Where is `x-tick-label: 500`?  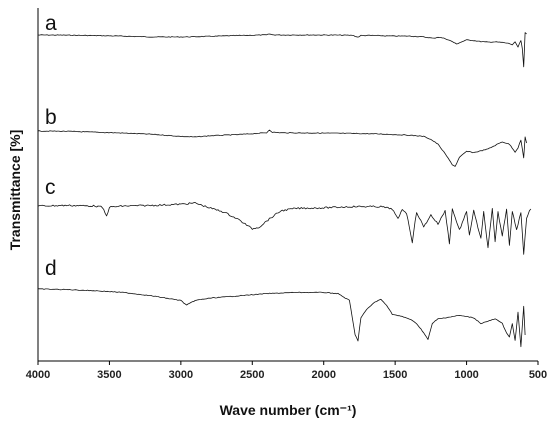 x-tick-label: 500 is located at coordinates (538, 375).